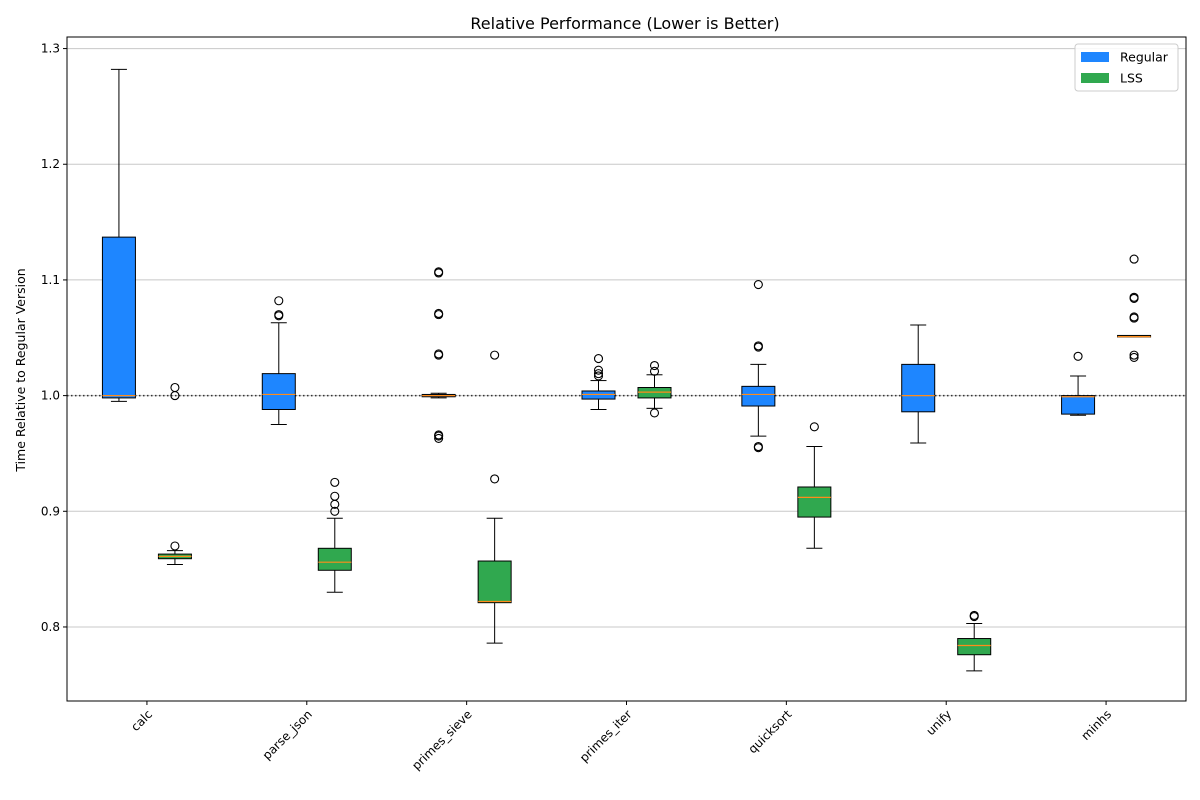 Image resolution: width=1200 pixels, height=800 pixels. What do you see at coordinates (141, 720) in the screenshot?
I see `x-tick-label: calc` at bounding box center [141, 720].